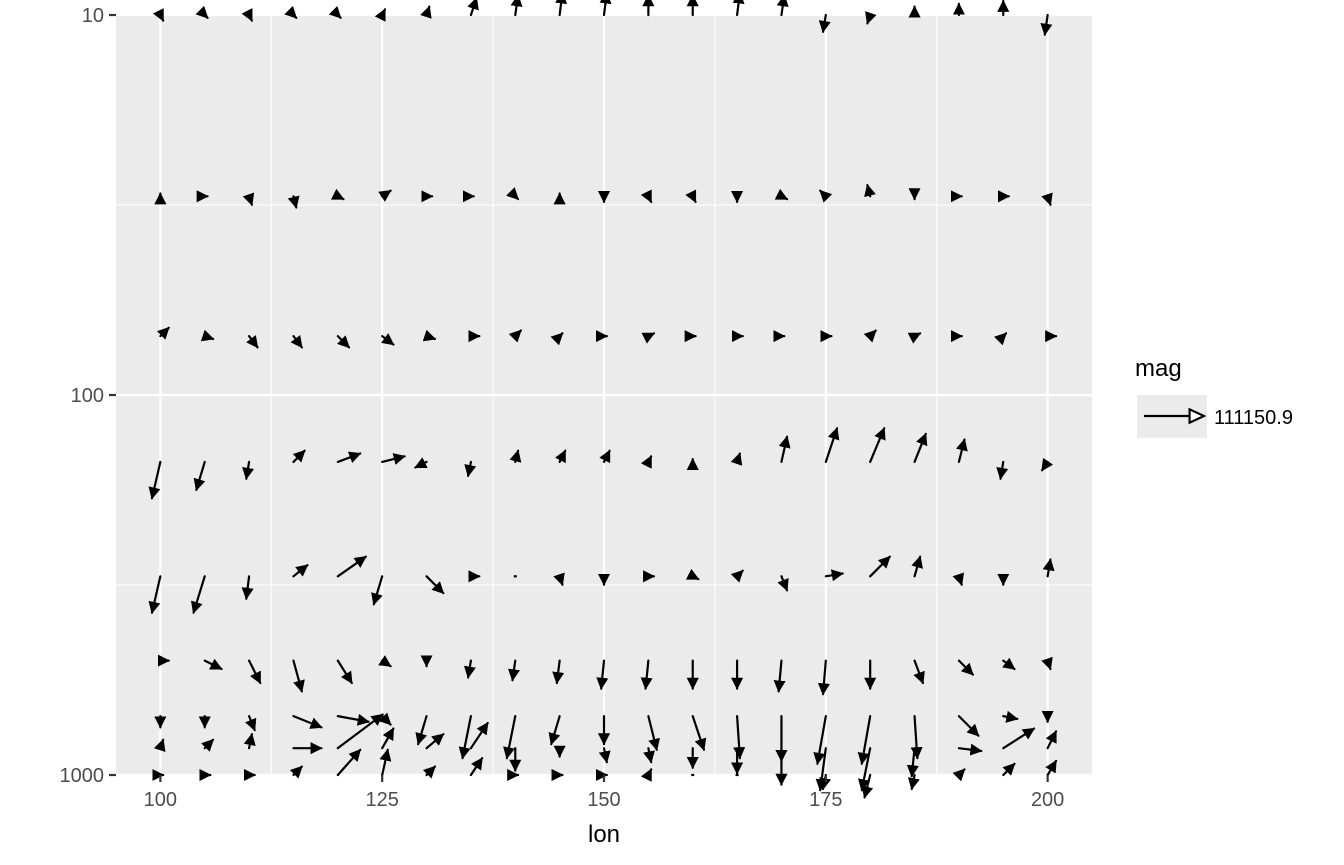 The width and height of the screenshot is (1344, 865). I want to click on legend: mag 111150.9, so click(1214, 396).